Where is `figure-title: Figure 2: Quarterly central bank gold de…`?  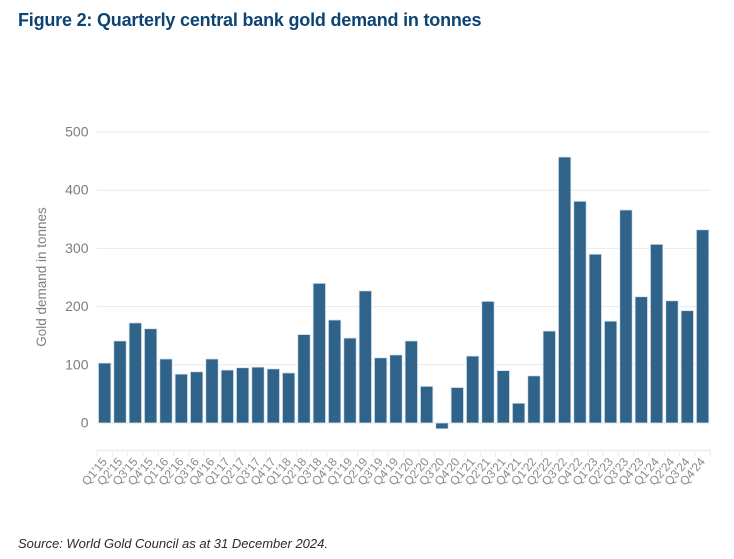 figure-title: Figure 2: Quarterly central bank gold de… is located at coordinates (250, 20).